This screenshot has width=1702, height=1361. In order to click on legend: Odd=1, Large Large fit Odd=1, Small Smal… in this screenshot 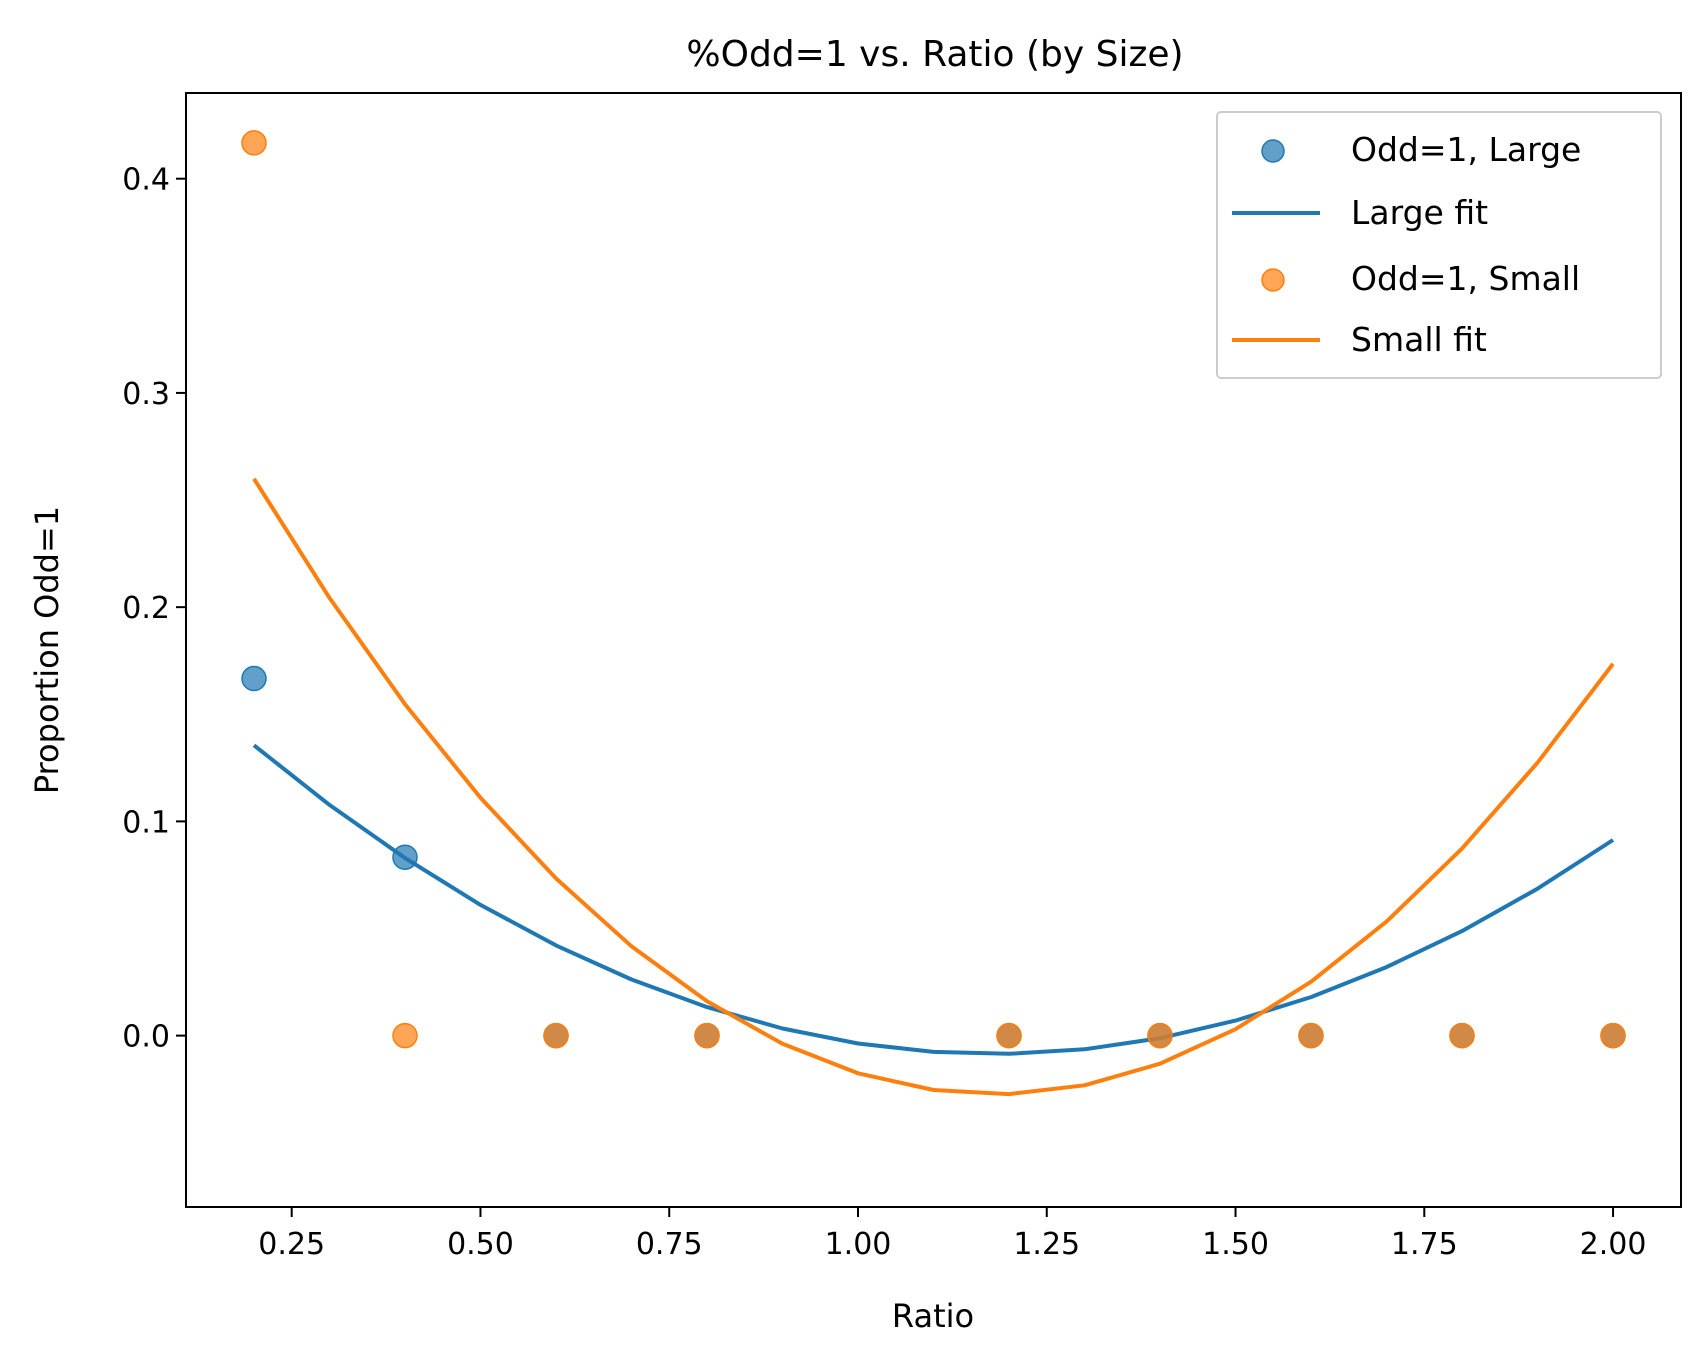, I will do `click(1439, 245)`.